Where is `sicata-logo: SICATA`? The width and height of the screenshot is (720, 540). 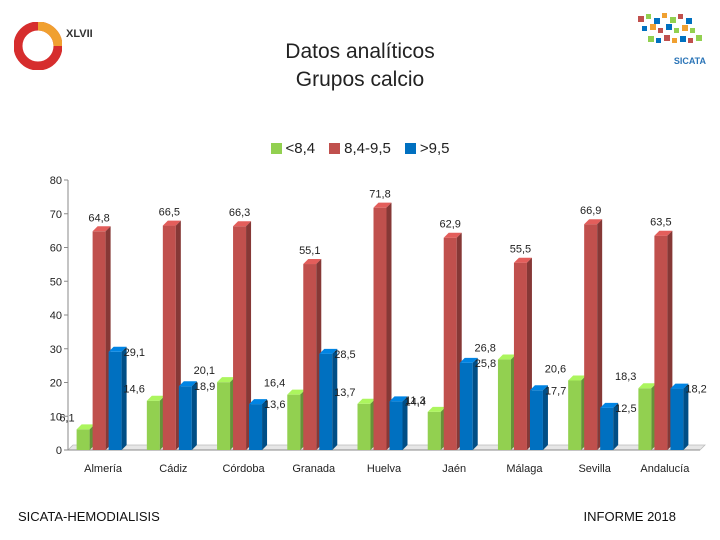 sicata-logo: SICATA is located at coordinates (669, 37).